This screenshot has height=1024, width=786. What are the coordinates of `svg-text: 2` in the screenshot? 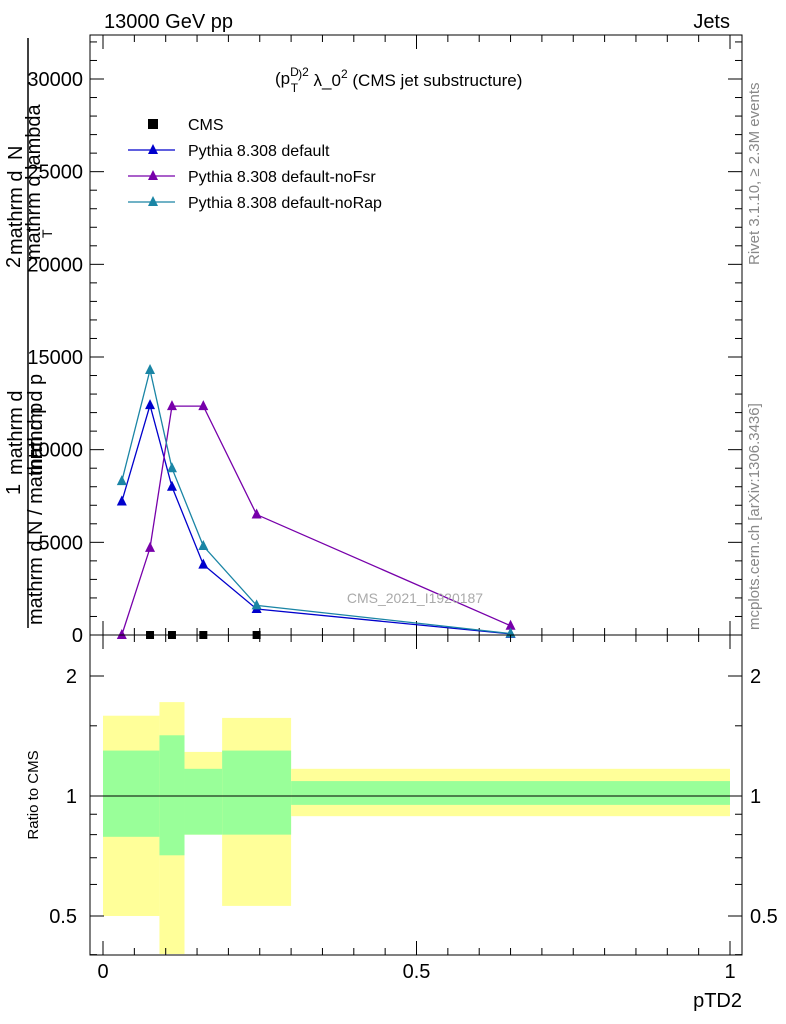 It's located at (14, 262).